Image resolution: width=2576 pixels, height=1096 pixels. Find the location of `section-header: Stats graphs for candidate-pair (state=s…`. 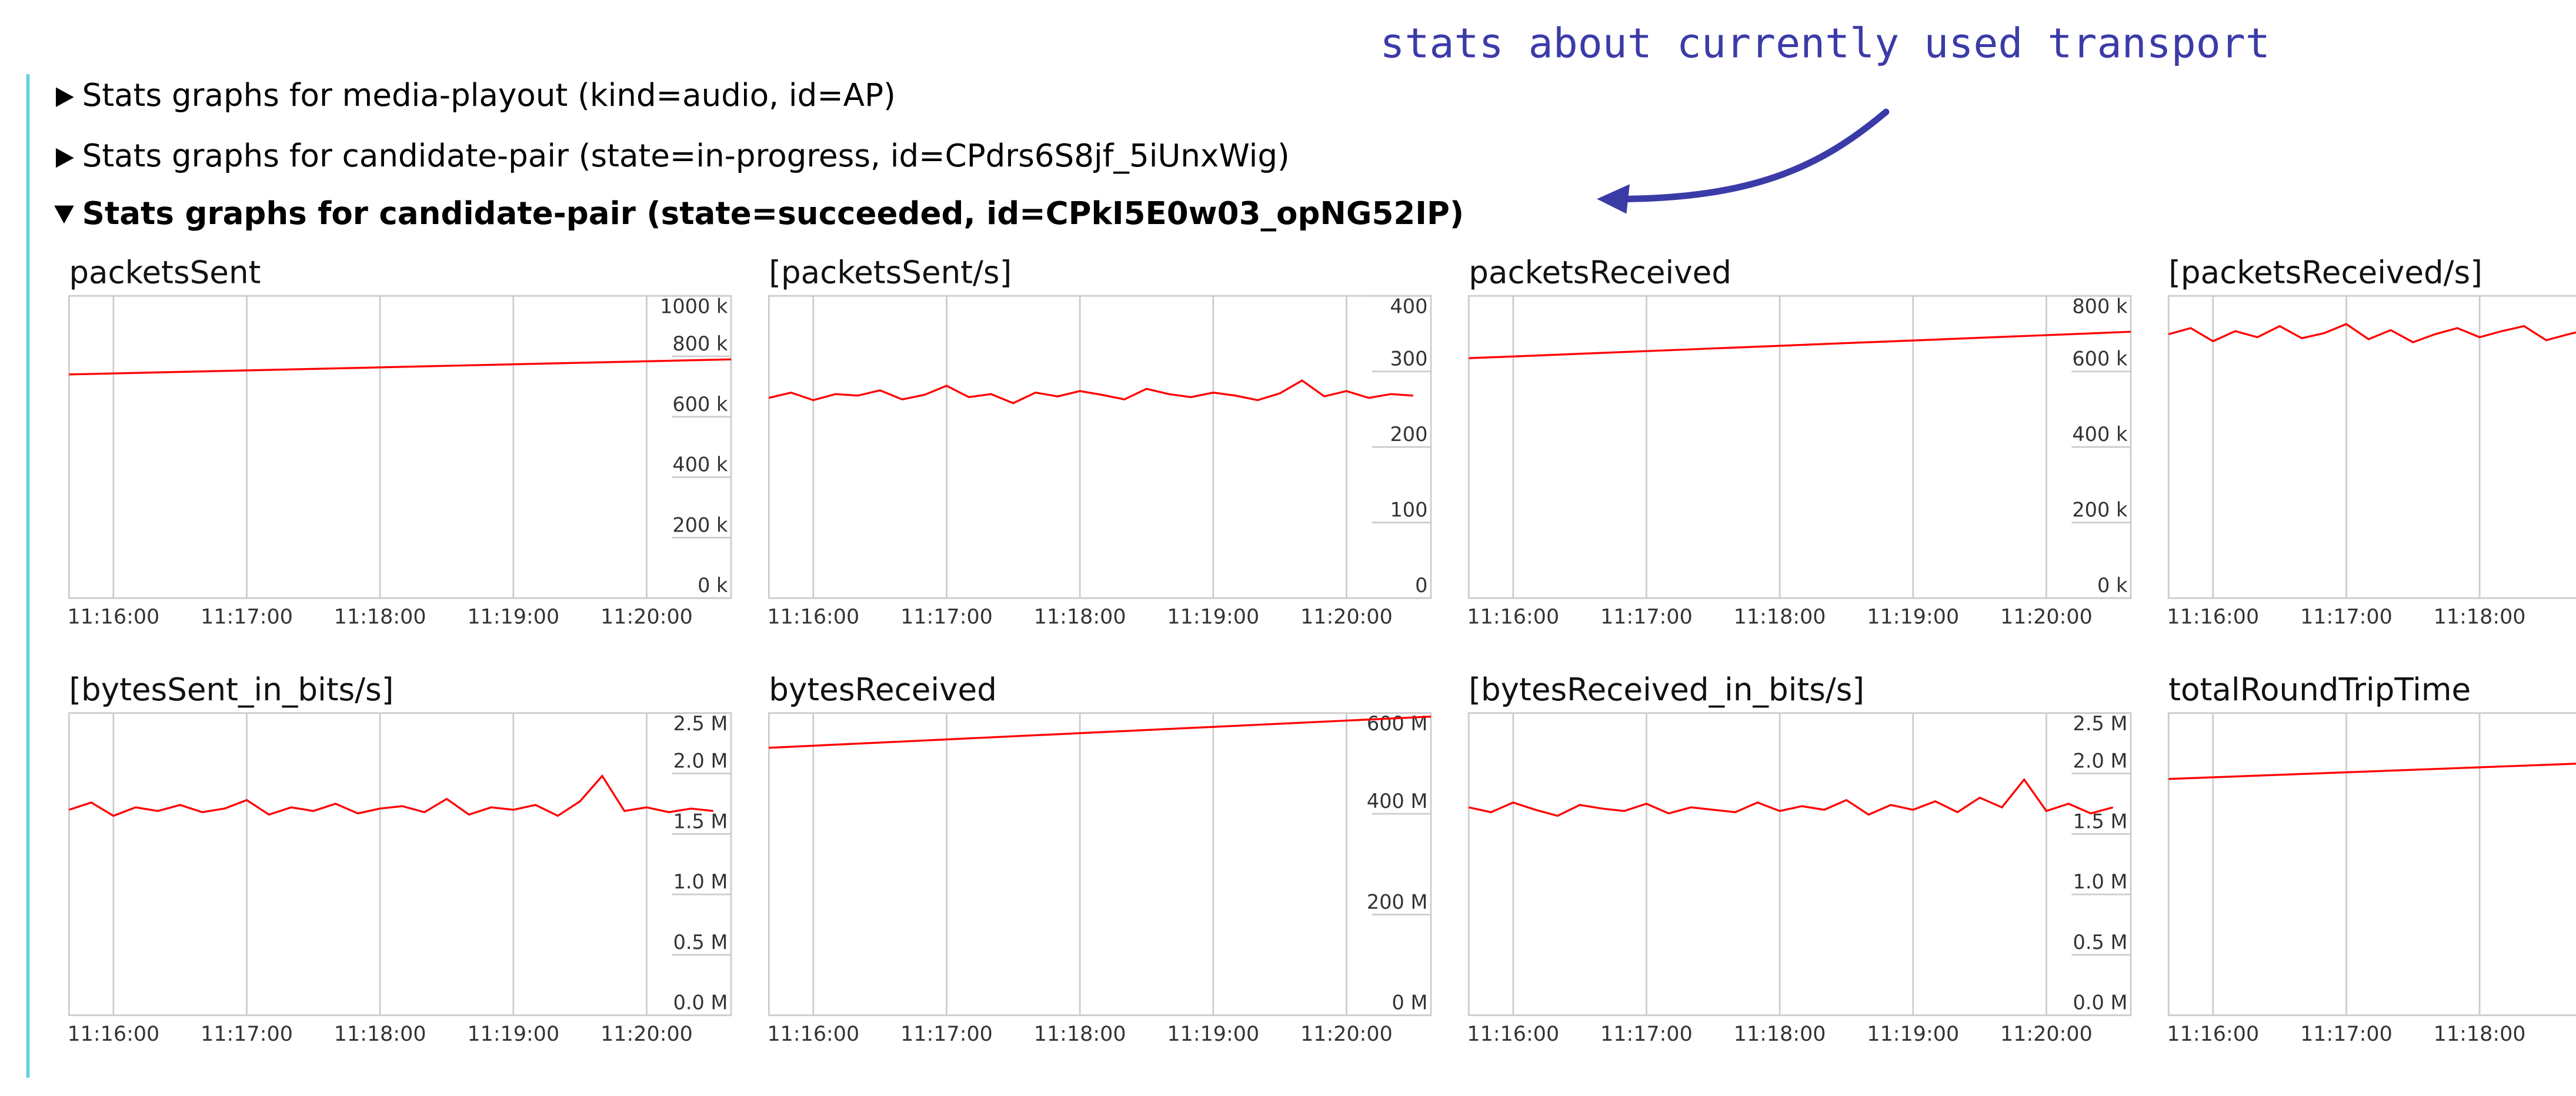

section-header: Stats graphs for candidate-pair (state=s… is located at coordinates (773, 213).